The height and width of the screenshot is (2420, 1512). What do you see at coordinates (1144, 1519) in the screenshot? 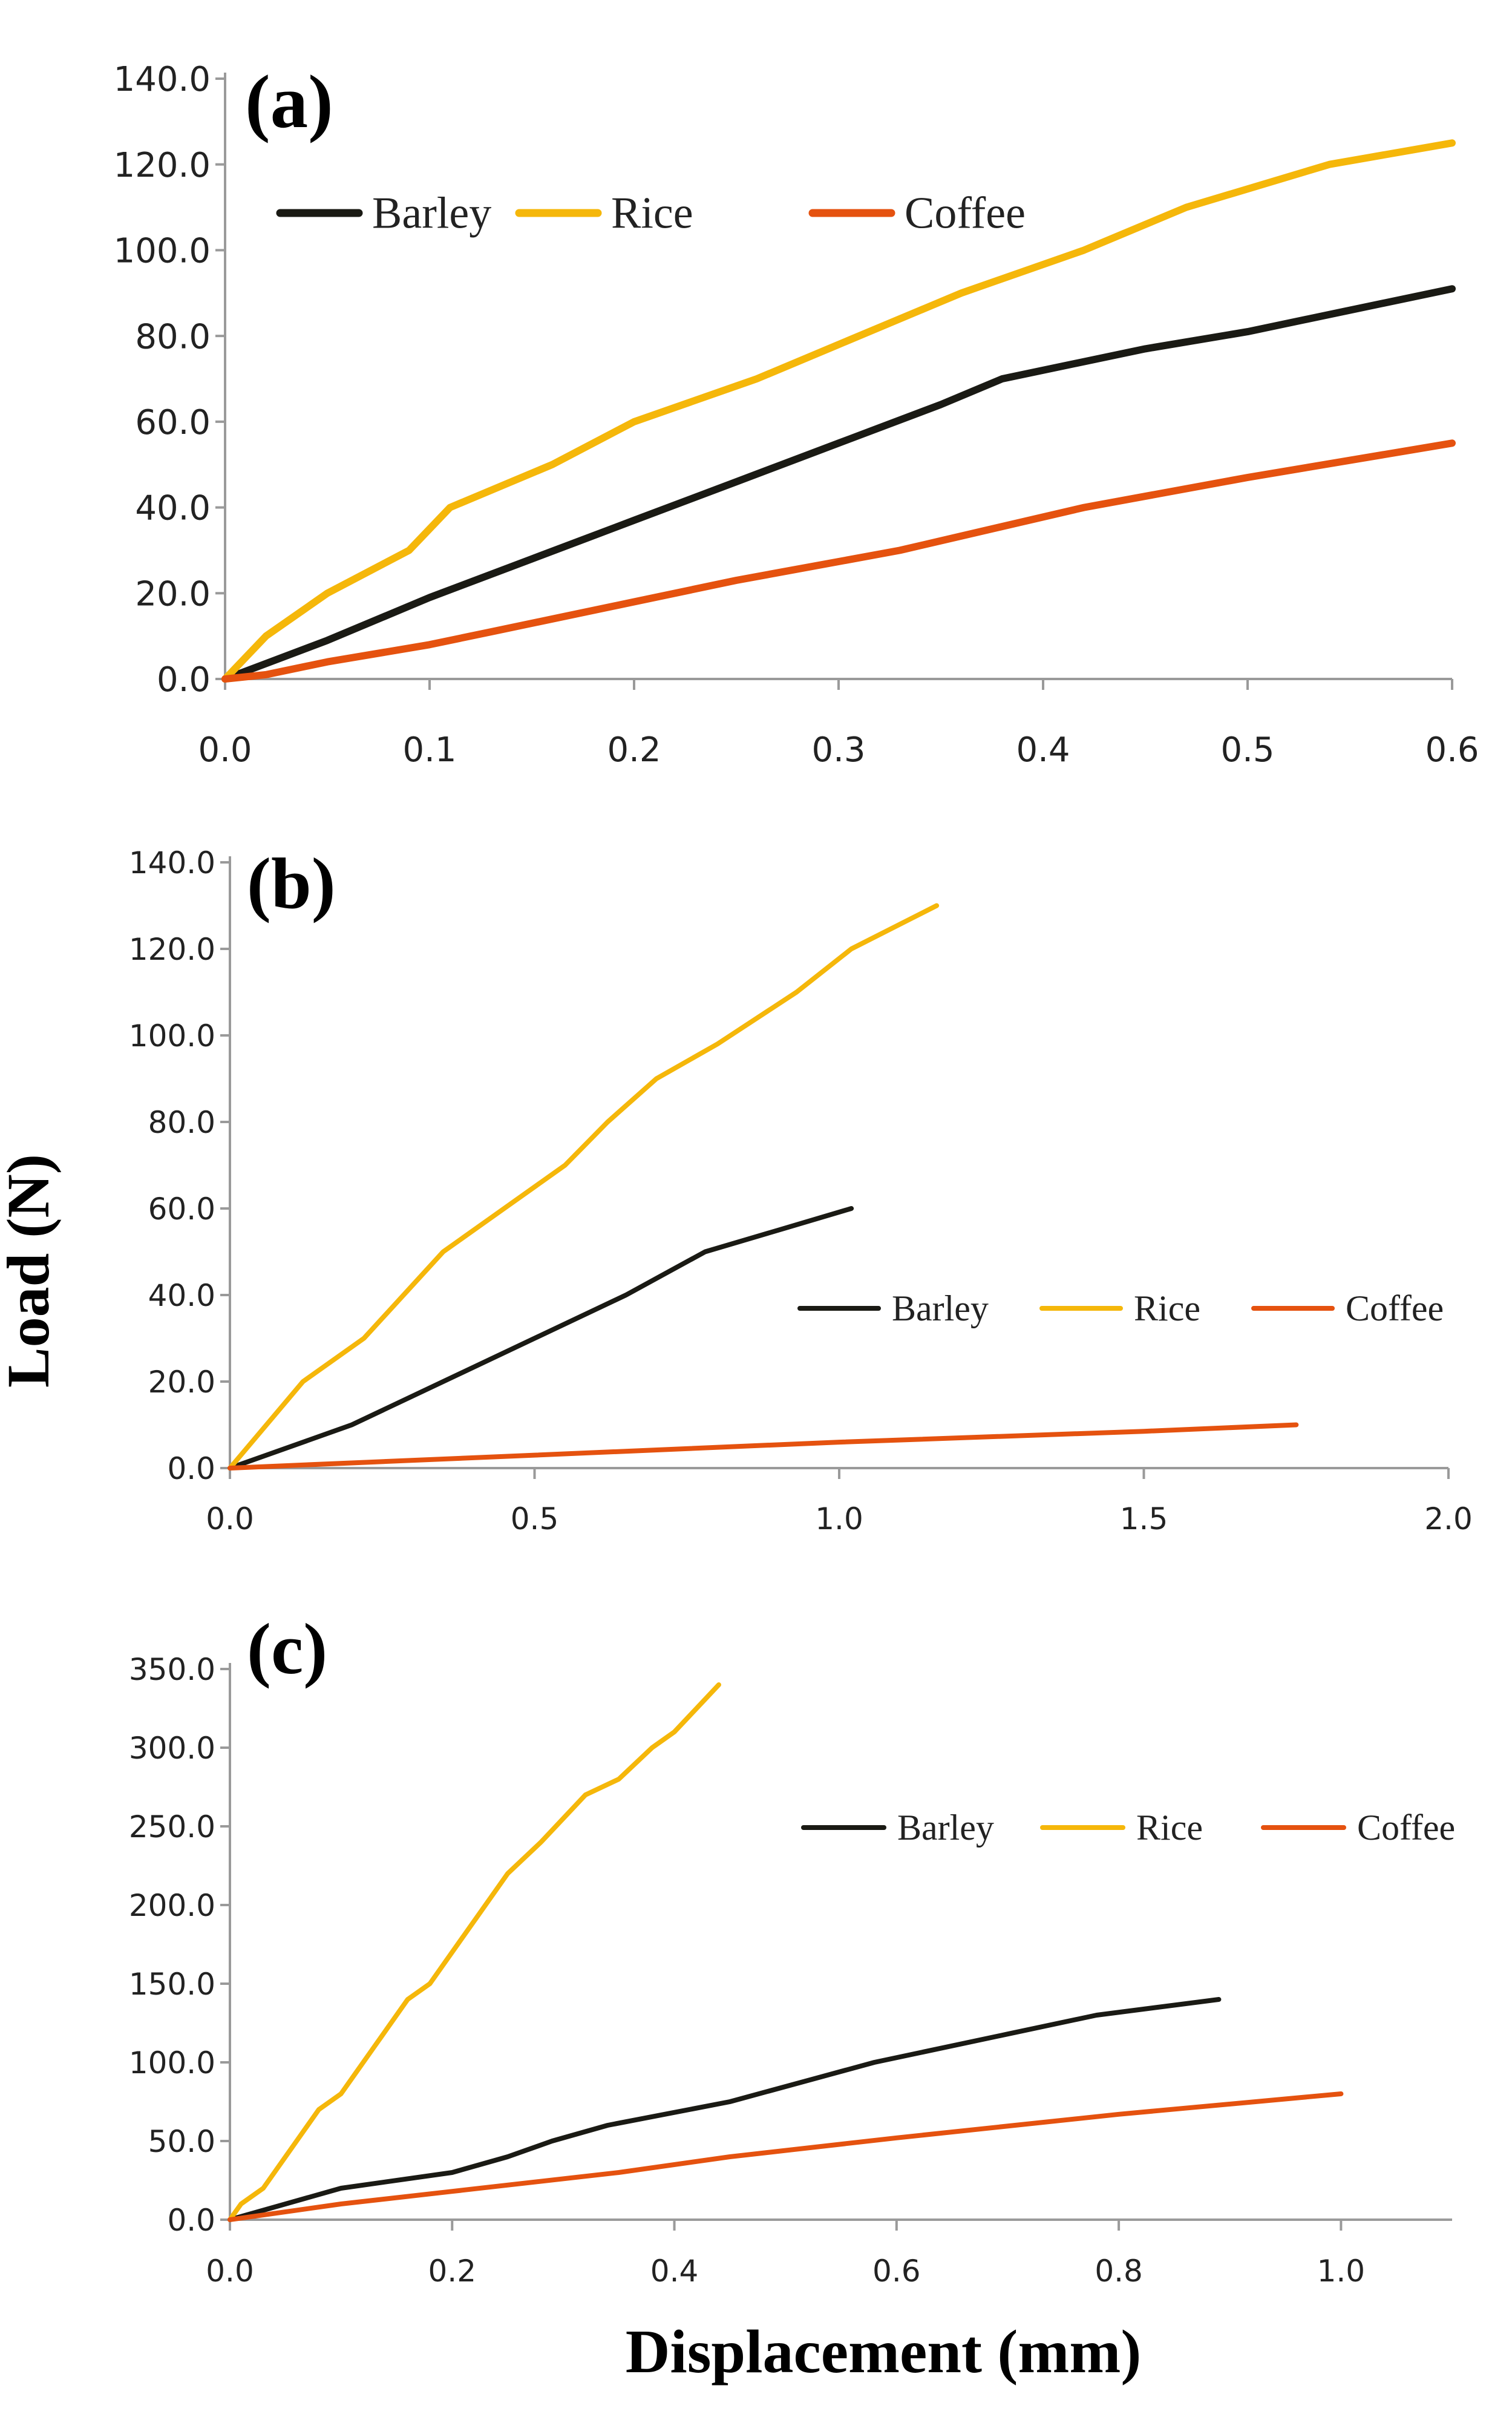
I see `x-tick-label: 1.5` at bounding box center [1144, 1519].